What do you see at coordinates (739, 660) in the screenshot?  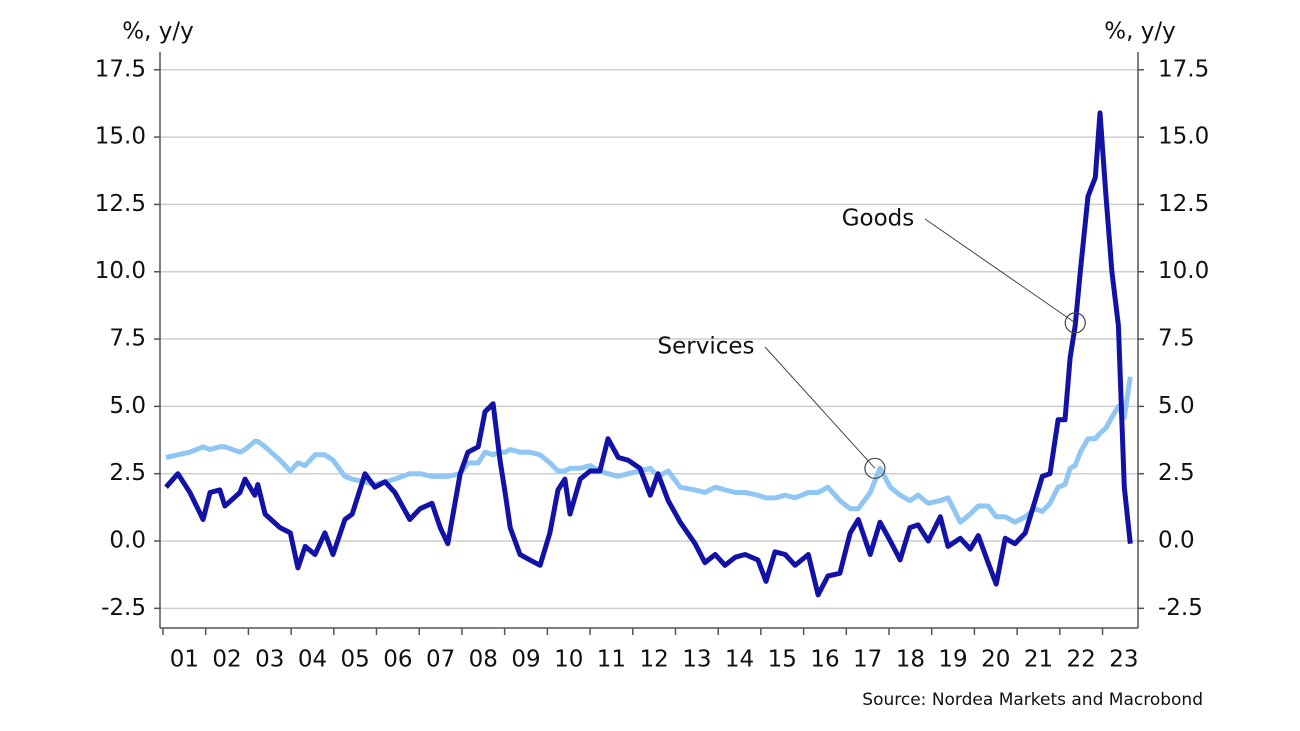 I see `x-tick-label: 14` at bounding box center [739, 660].